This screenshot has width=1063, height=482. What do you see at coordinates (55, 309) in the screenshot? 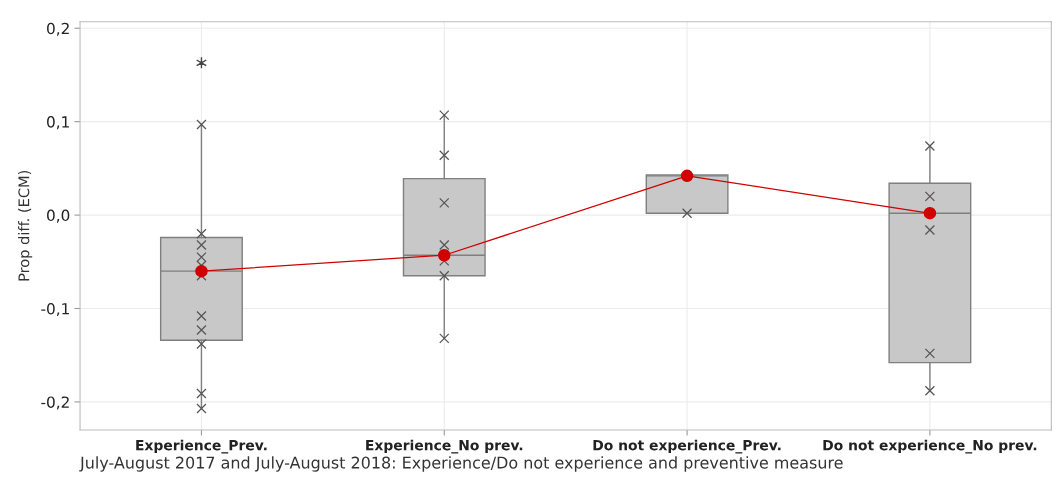
I see `y-tick-label: -0,1` at bounding box center [55, 309].